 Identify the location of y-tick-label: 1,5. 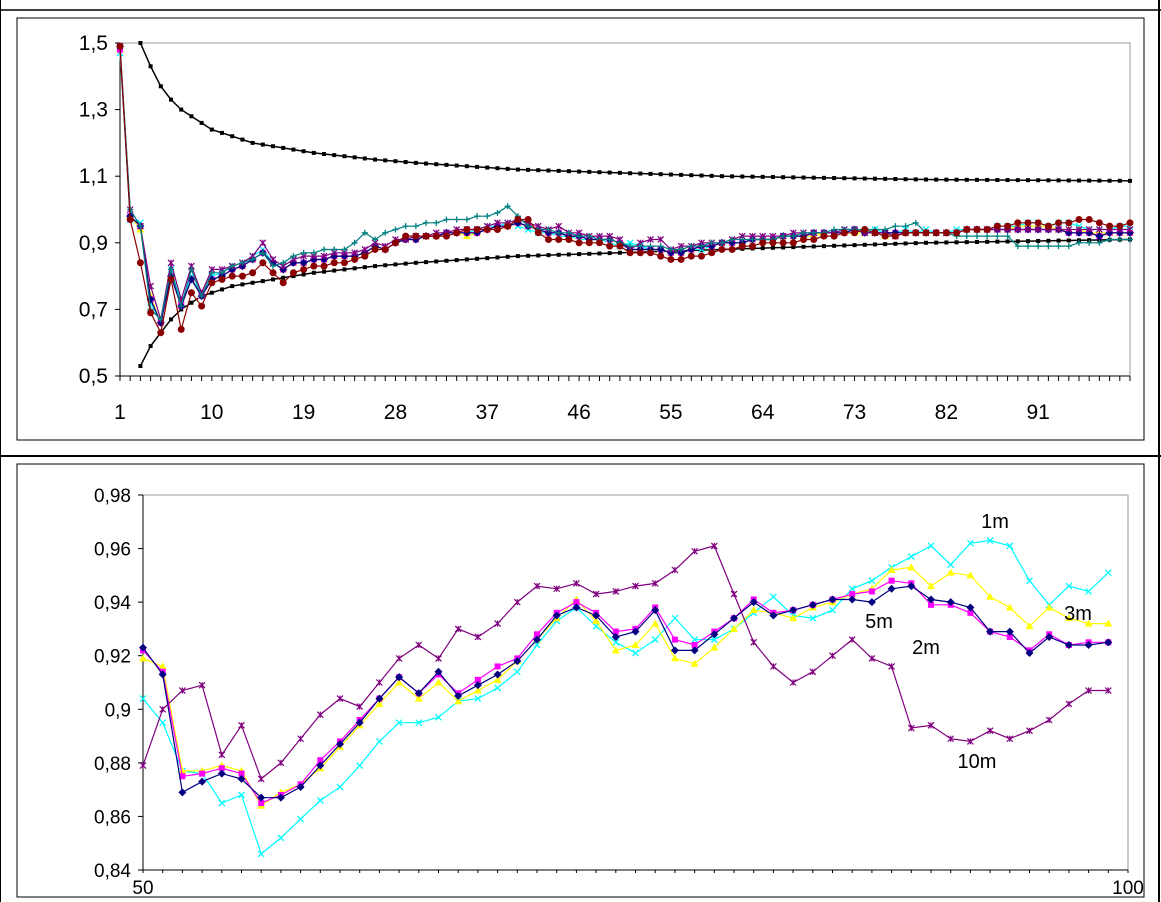
(93, 43).